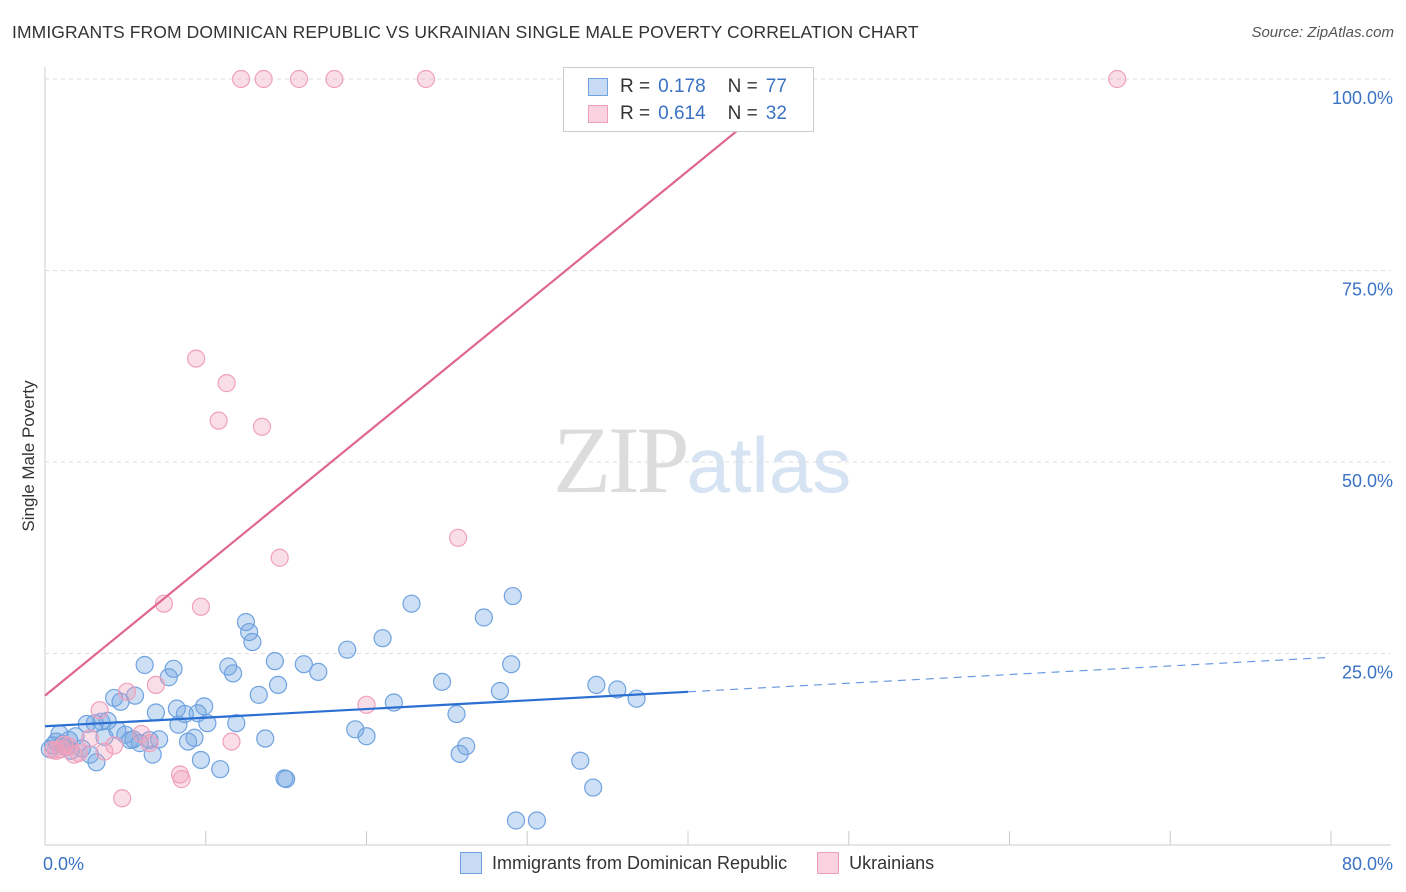 The height and width of the screenshot is (892, 1406). I want to click on y-axis-label: Single Male Poverty, so click(28, 456).